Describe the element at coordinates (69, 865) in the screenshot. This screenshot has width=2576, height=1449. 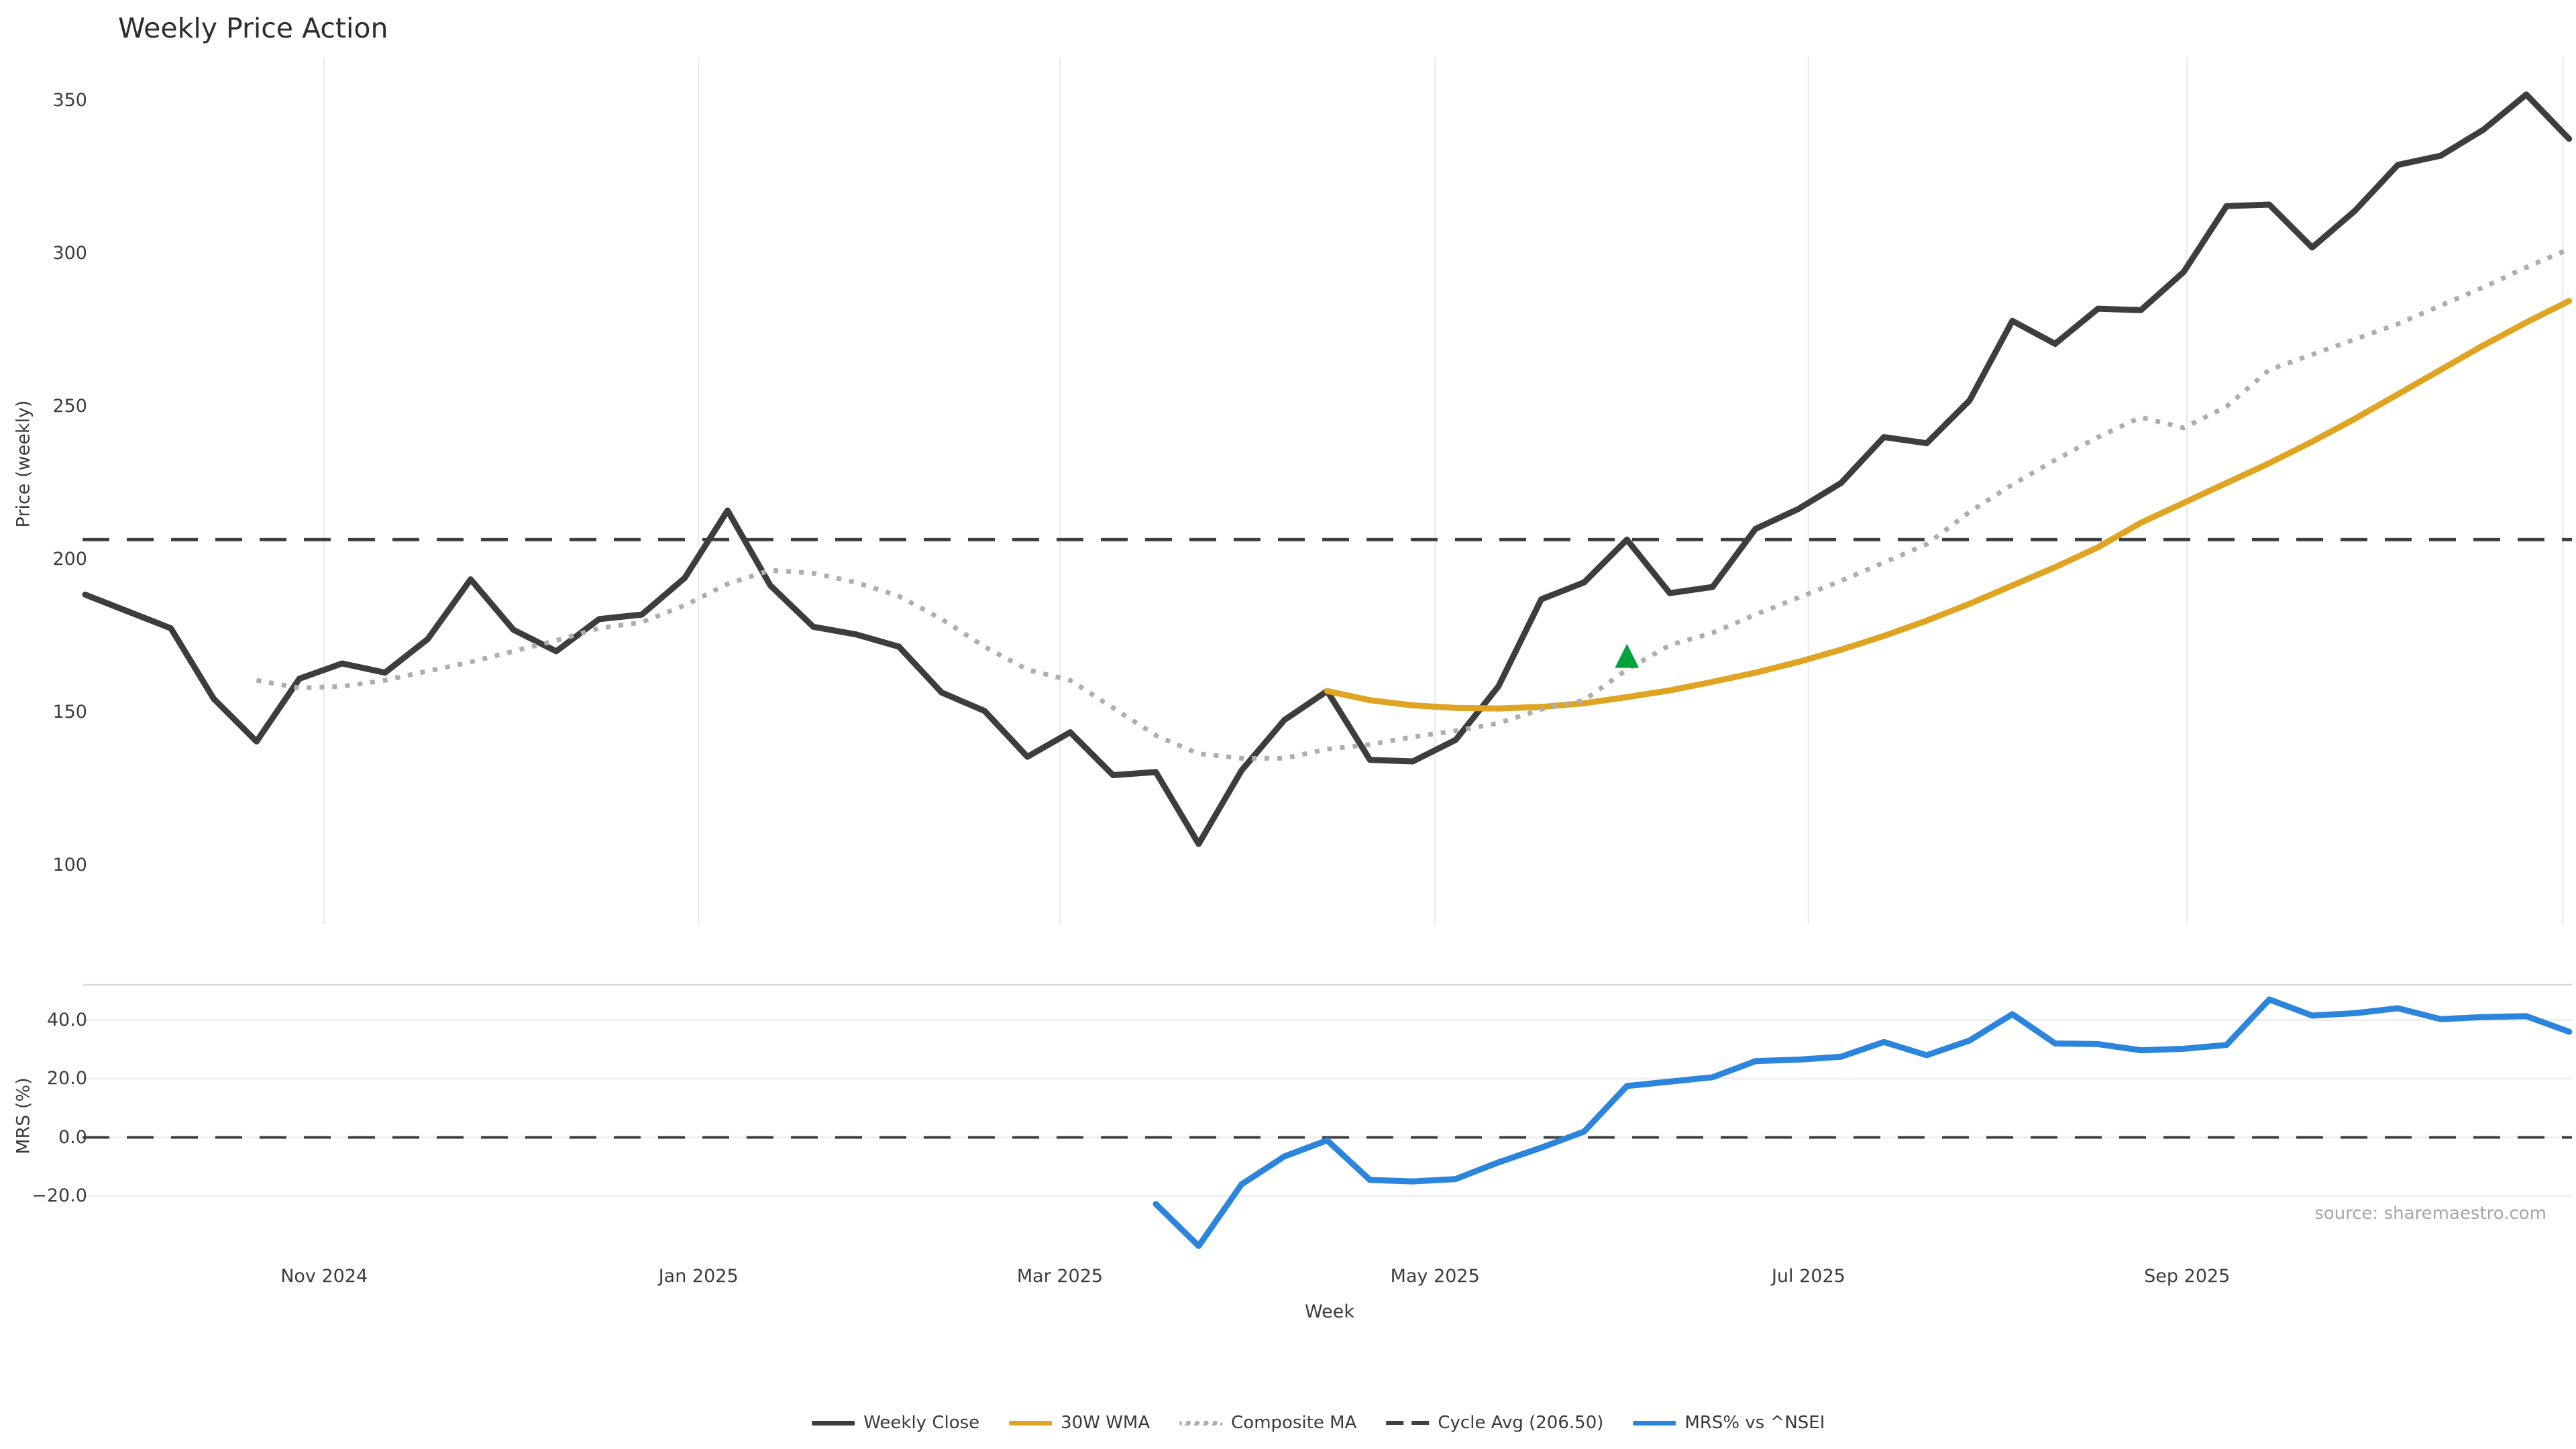
I see `price-y-tick-label: 100` at that location.